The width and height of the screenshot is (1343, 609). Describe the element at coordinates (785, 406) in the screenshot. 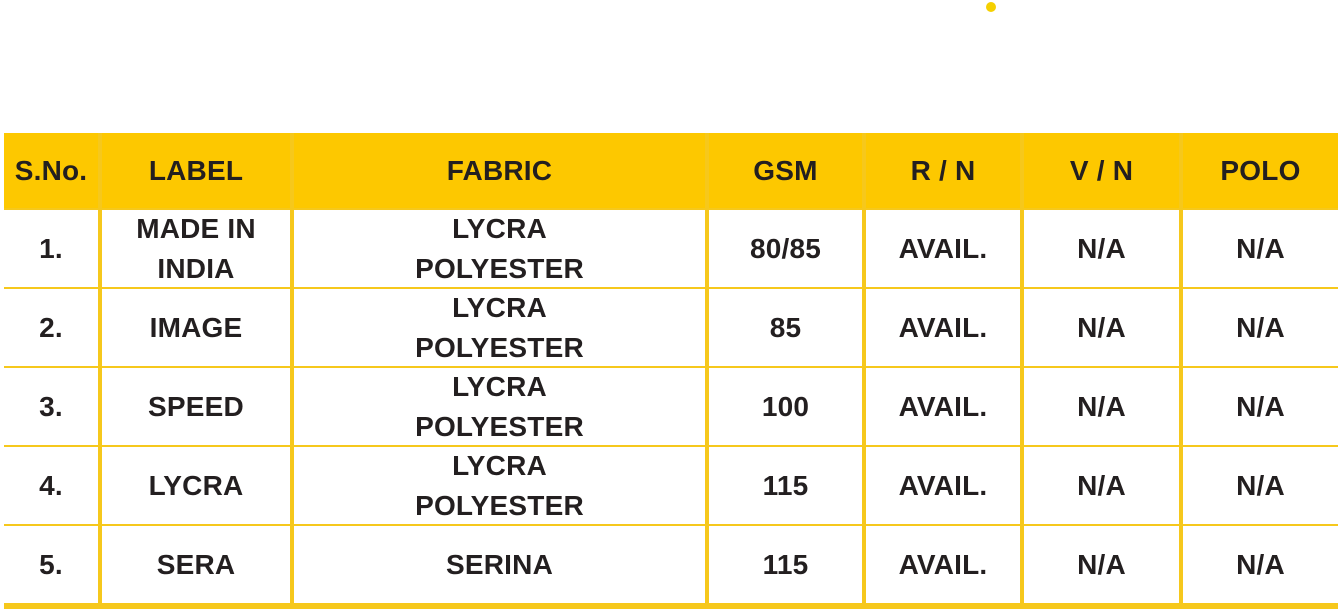

I see `cell-gsm: 100` at that location.